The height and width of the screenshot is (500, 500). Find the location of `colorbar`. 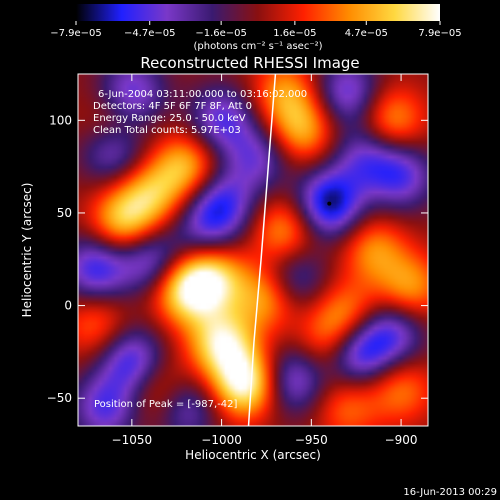

colorbar is located at coordinates (258, 12).